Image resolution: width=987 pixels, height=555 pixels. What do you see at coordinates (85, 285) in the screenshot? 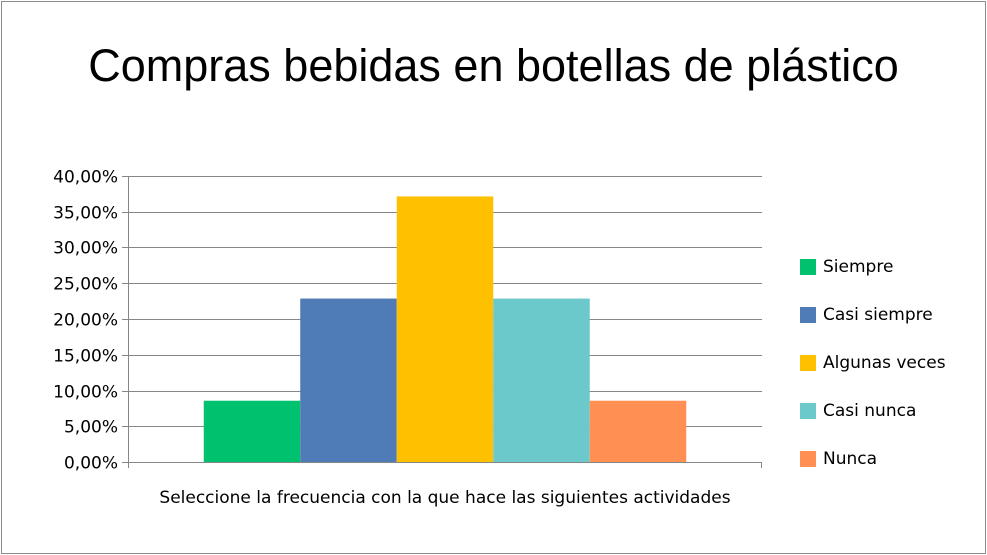
I see `y-tick-label: 25,00%` at bounding box center [85, 285].